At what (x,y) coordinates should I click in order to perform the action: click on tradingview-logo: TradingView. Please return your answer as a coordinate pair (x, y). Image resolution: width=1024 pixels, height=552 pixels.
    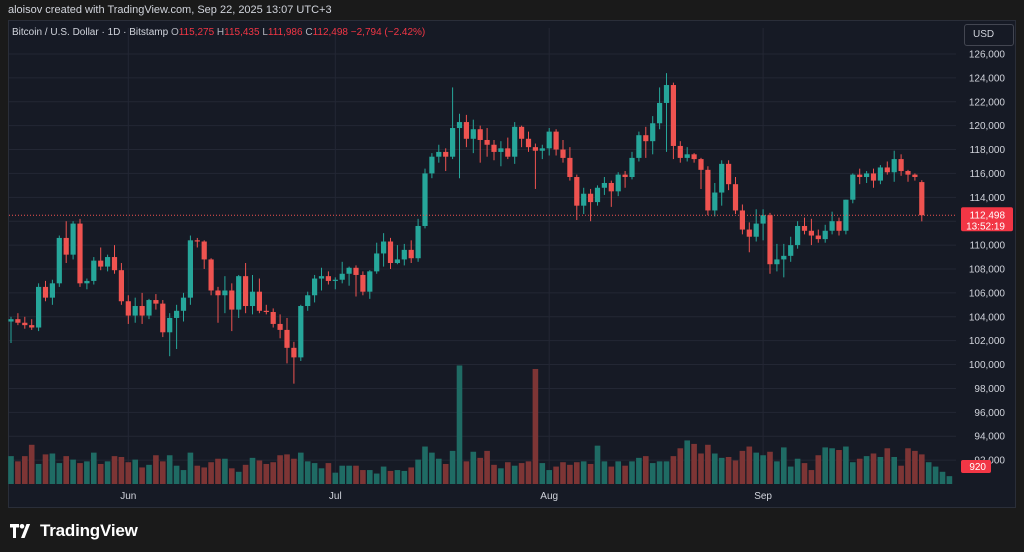
    Looking at the image, I should click on (74, 531).